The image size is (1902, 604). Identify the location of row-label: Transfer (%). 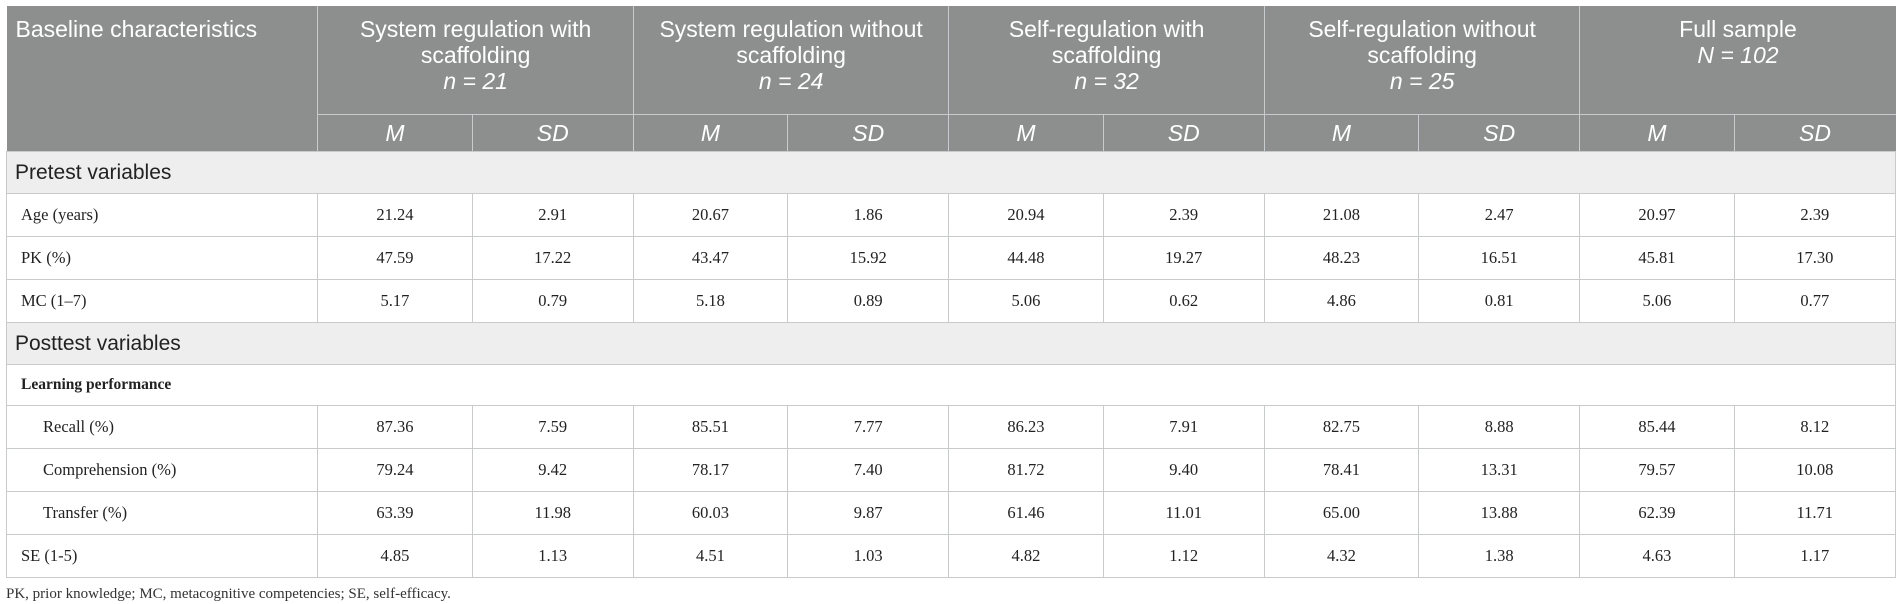
(162, 513).